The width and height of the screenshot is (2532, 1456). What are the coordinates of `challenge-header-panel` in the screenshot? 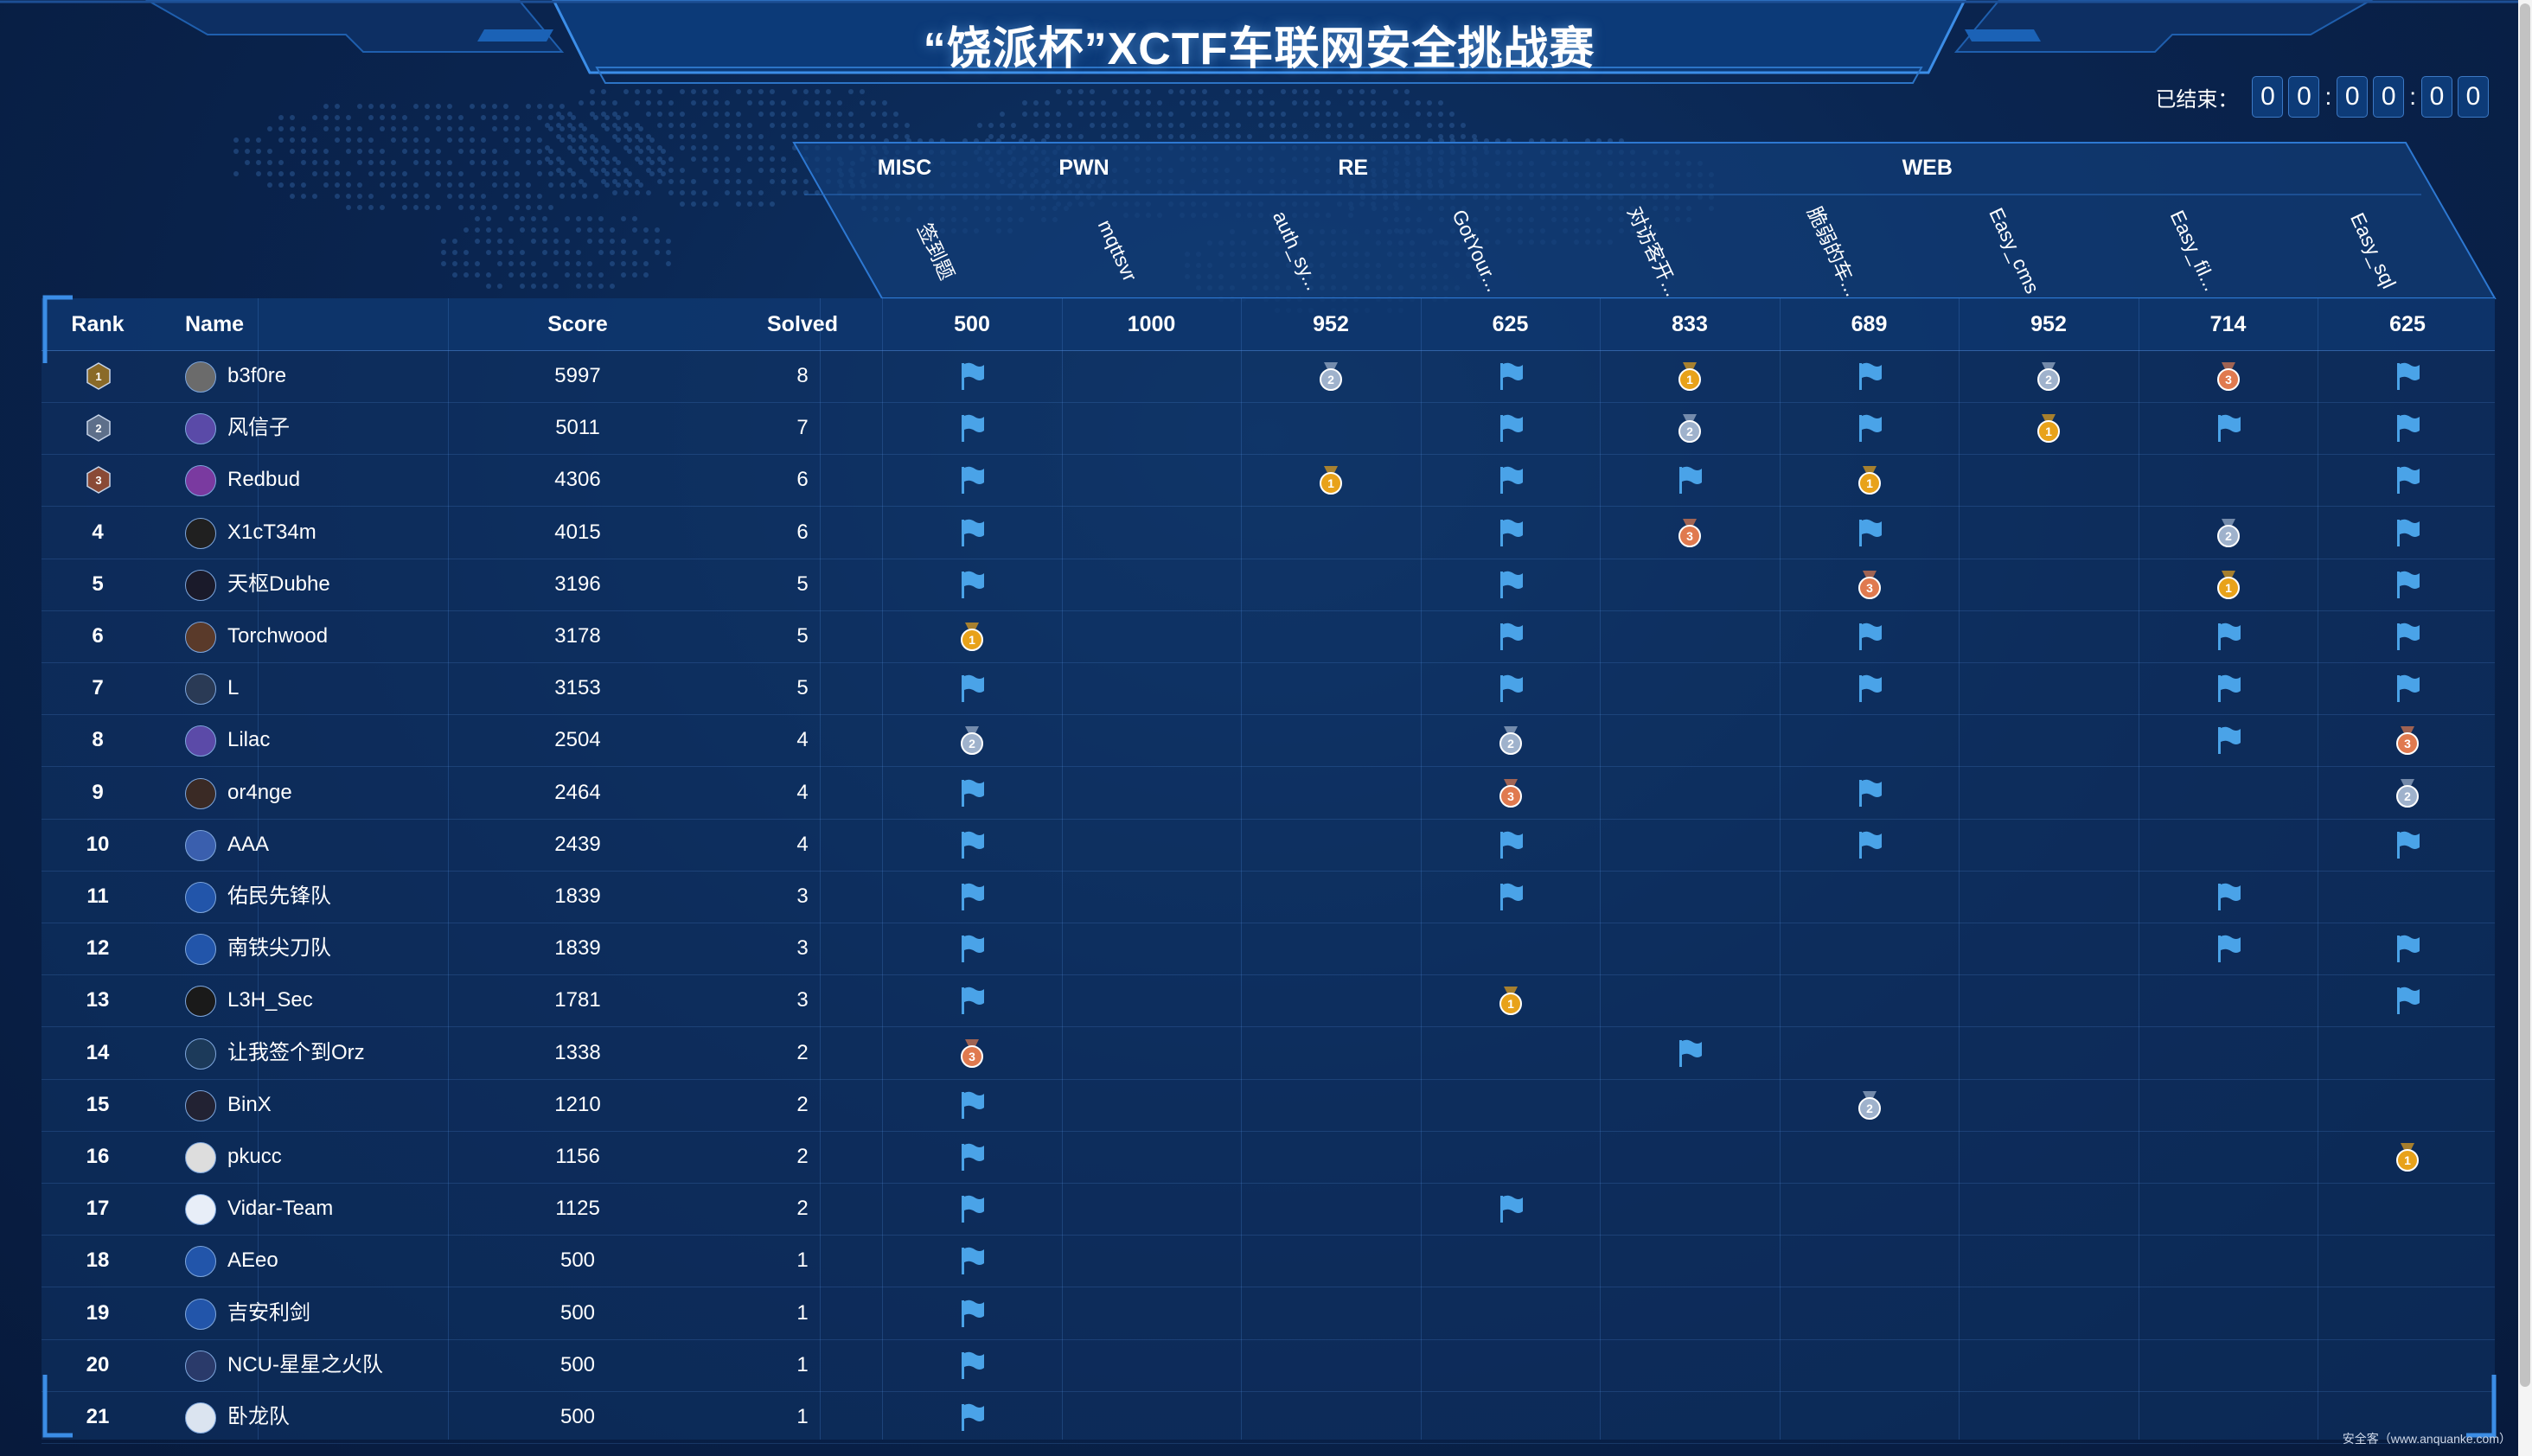 It's located at (1644, 221).